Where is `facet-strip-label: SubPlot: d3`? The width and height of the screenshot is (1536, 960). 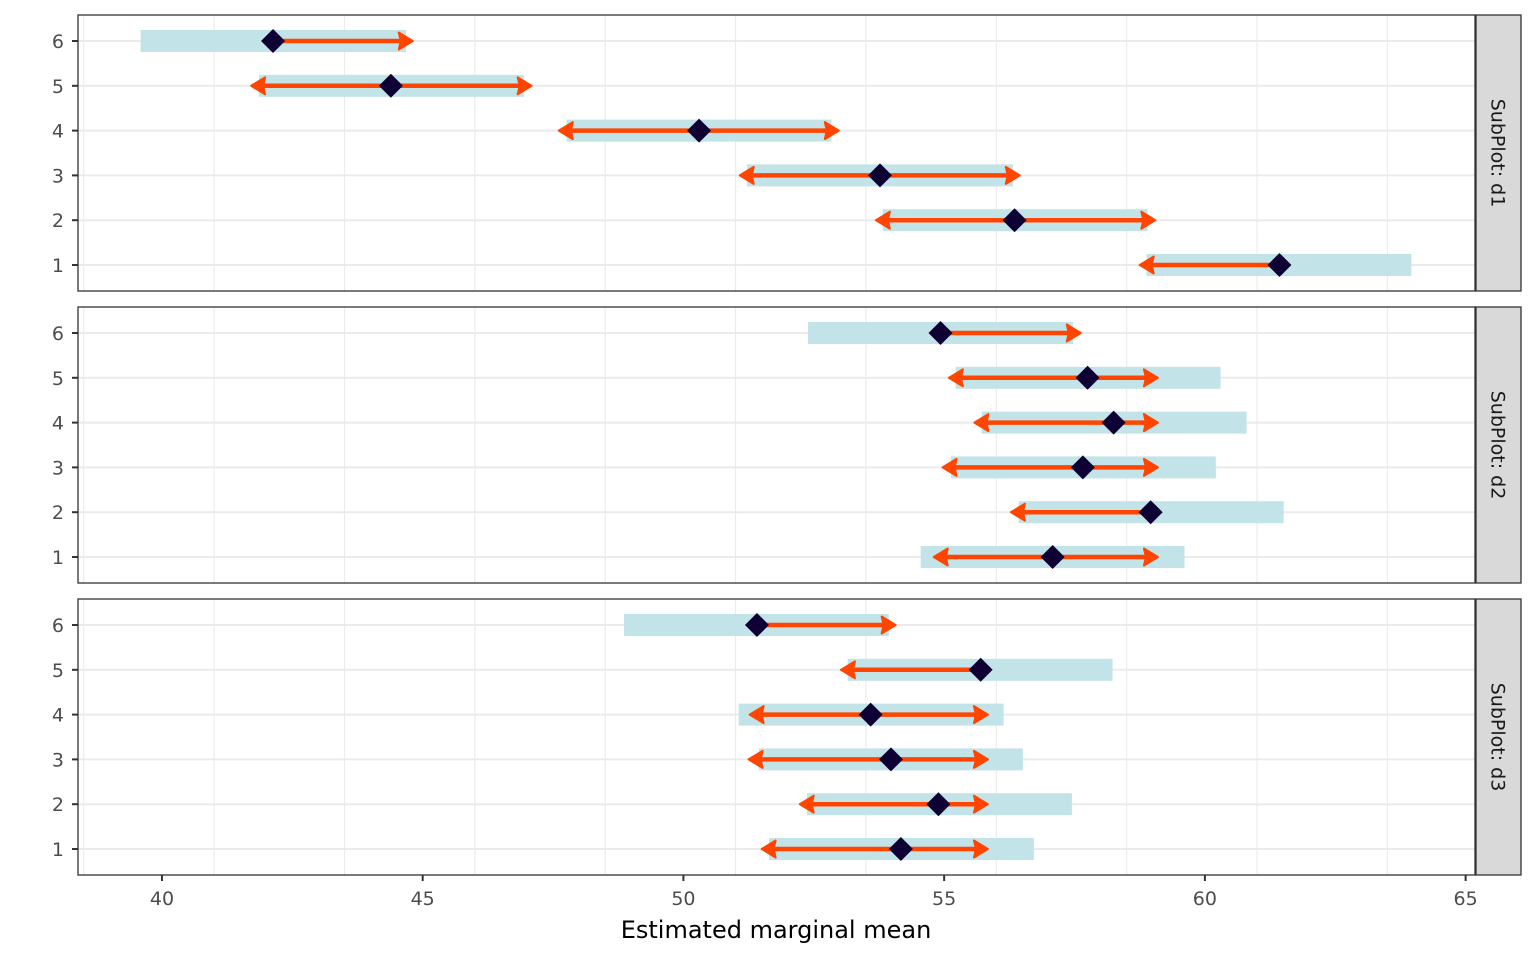 facet-strip-label: SubPlot: d3 is located at coordinates (1498, 737).